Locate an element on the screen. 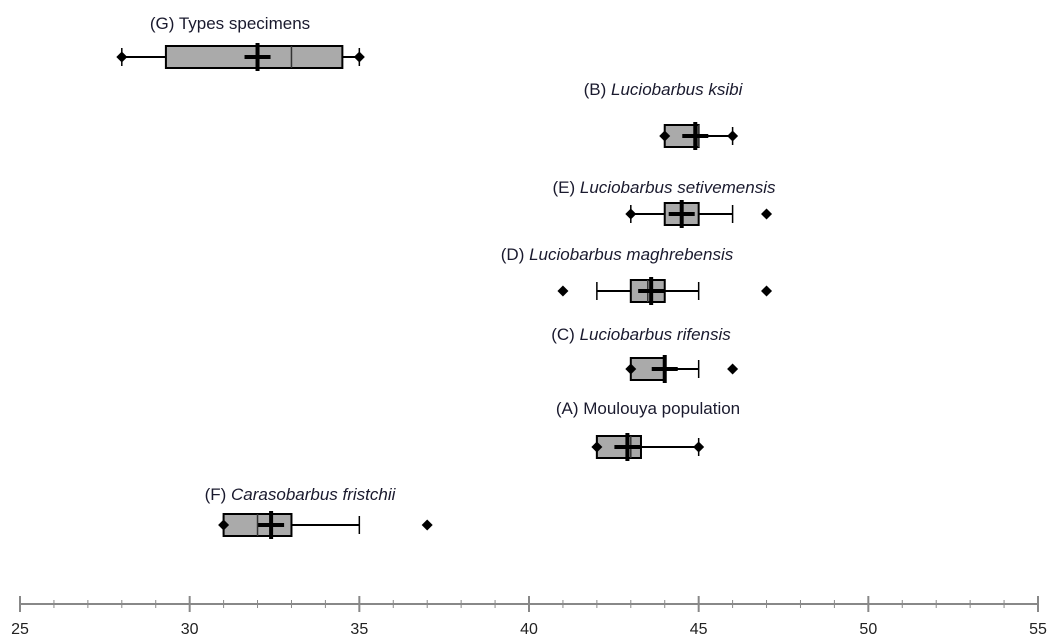 The width and height of the screenshot is (1052, 641). x-tick-label: 40 is located at coordinates (529, 629).